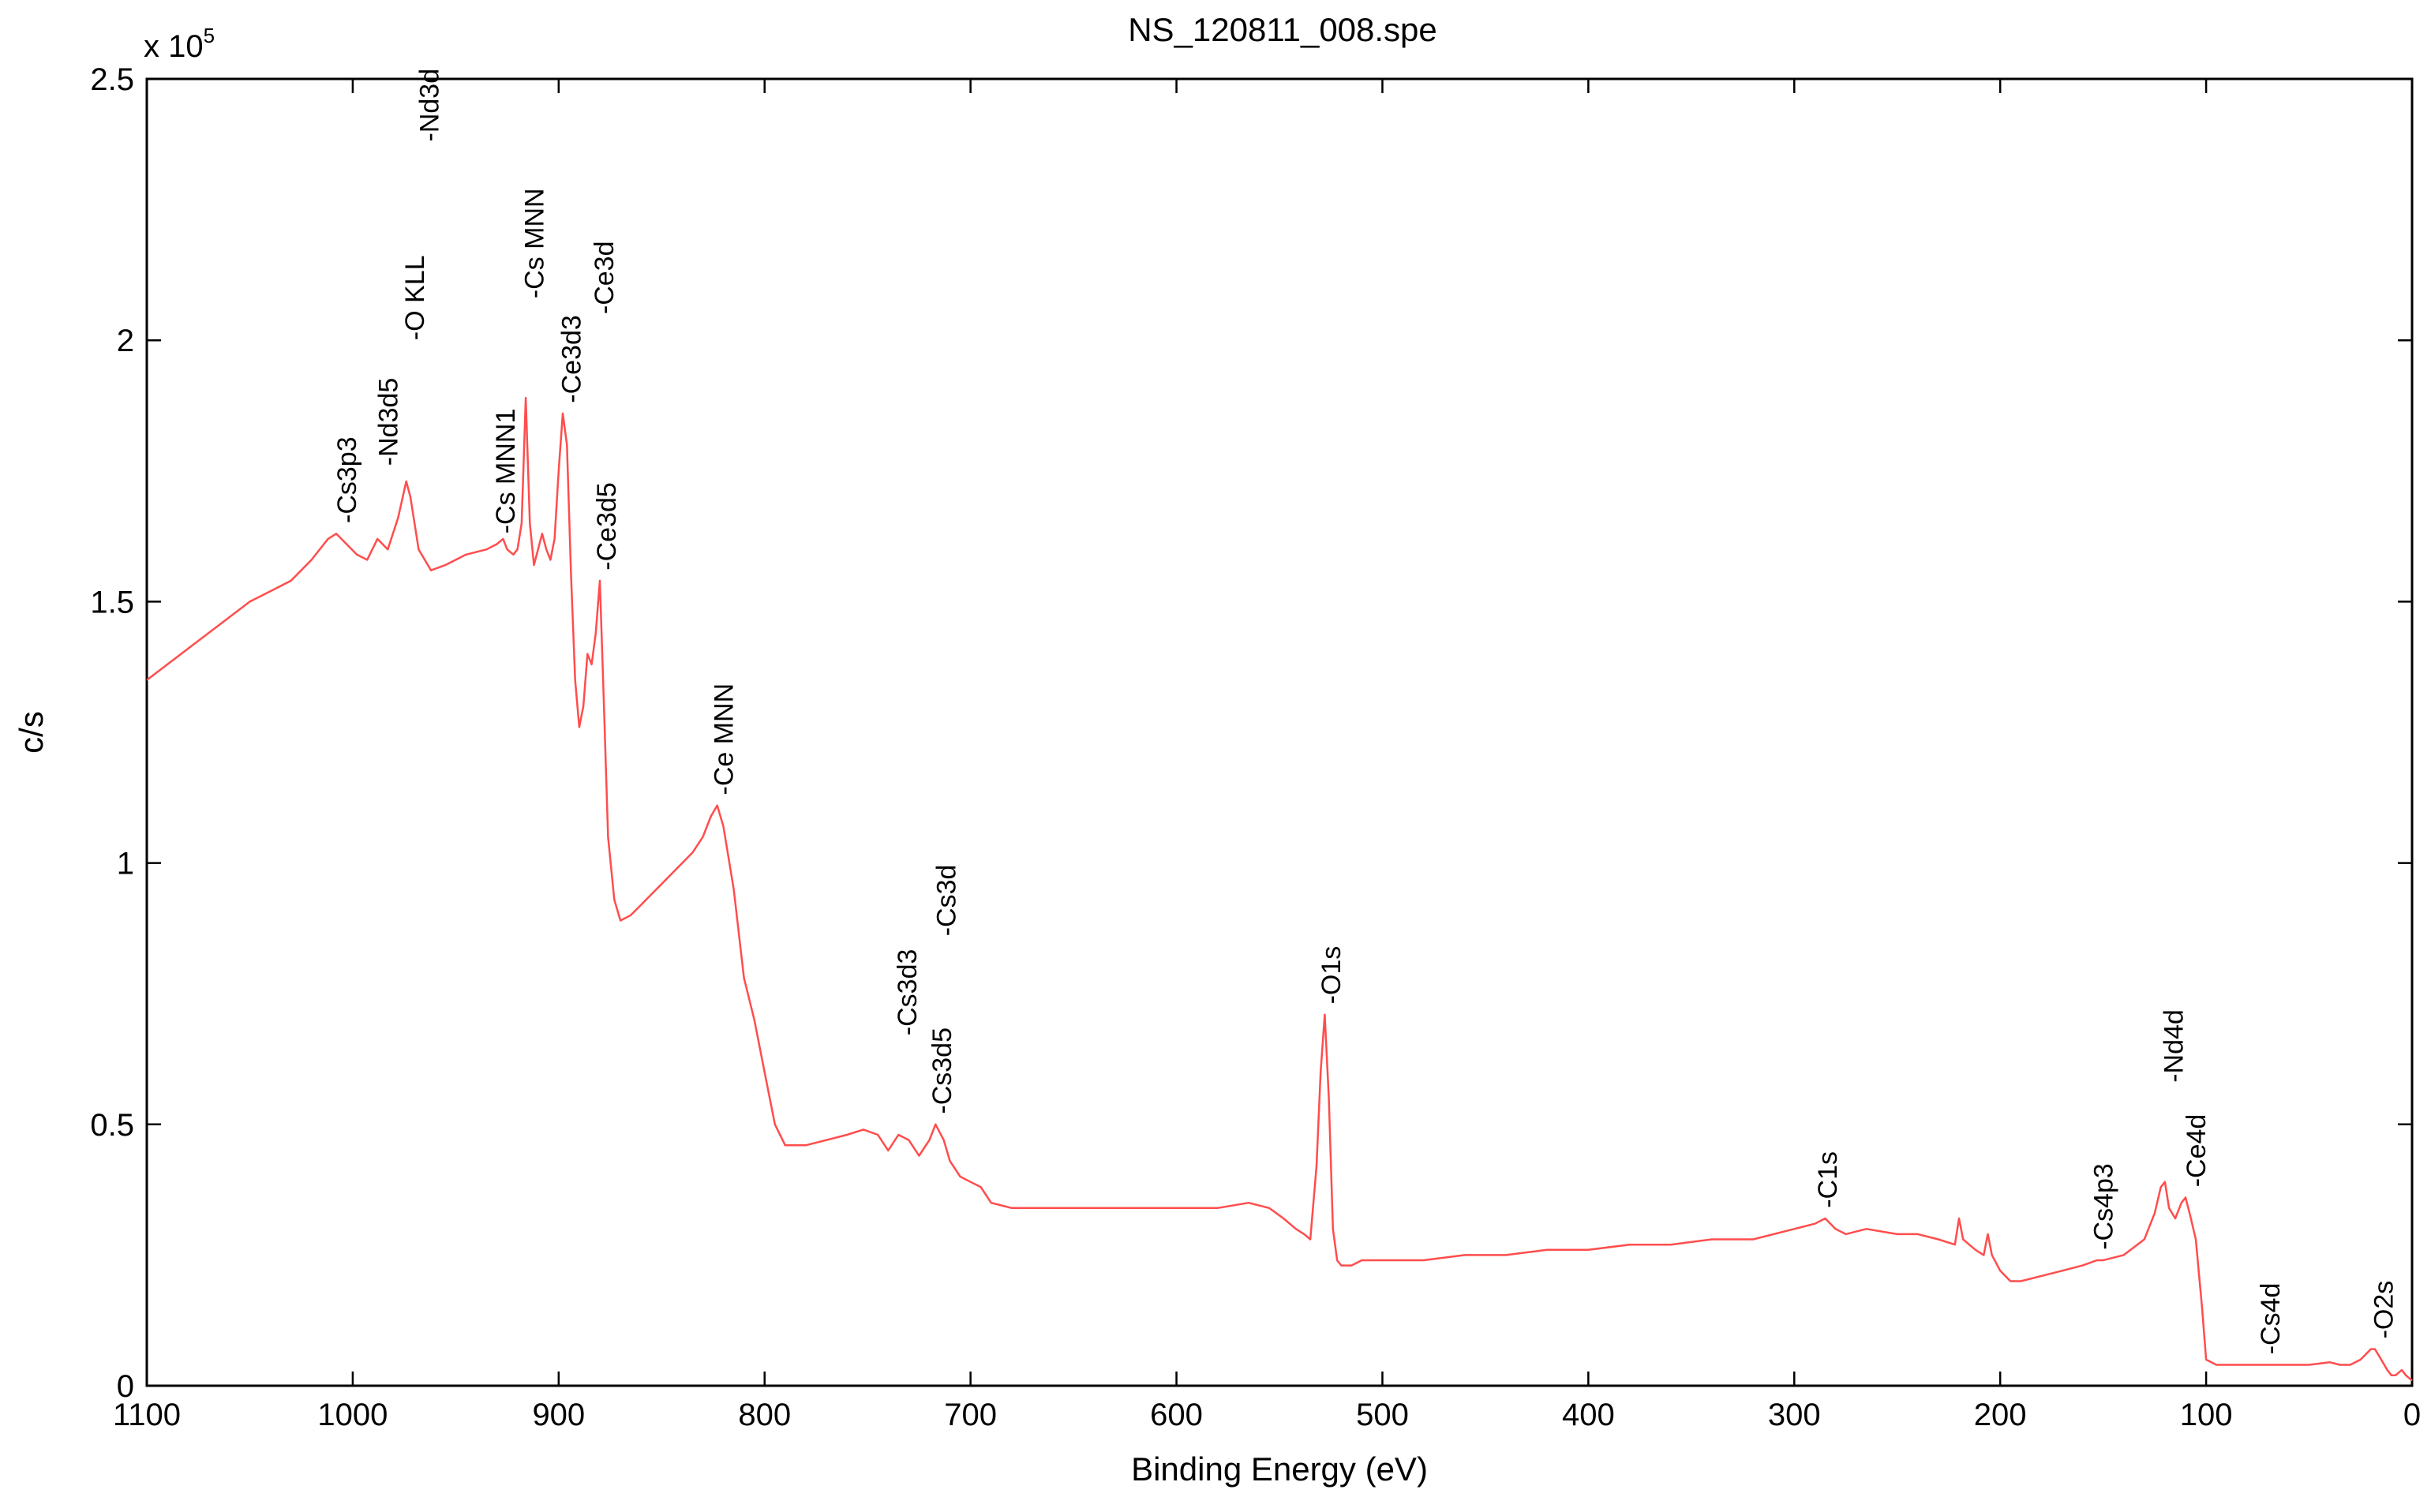 This screenshot has width=2431, height=1512. What do you see at coordinates (112, 79) in the screenshot?
I see `y-tick-label: 2.5` at bounding box center [112, 79].